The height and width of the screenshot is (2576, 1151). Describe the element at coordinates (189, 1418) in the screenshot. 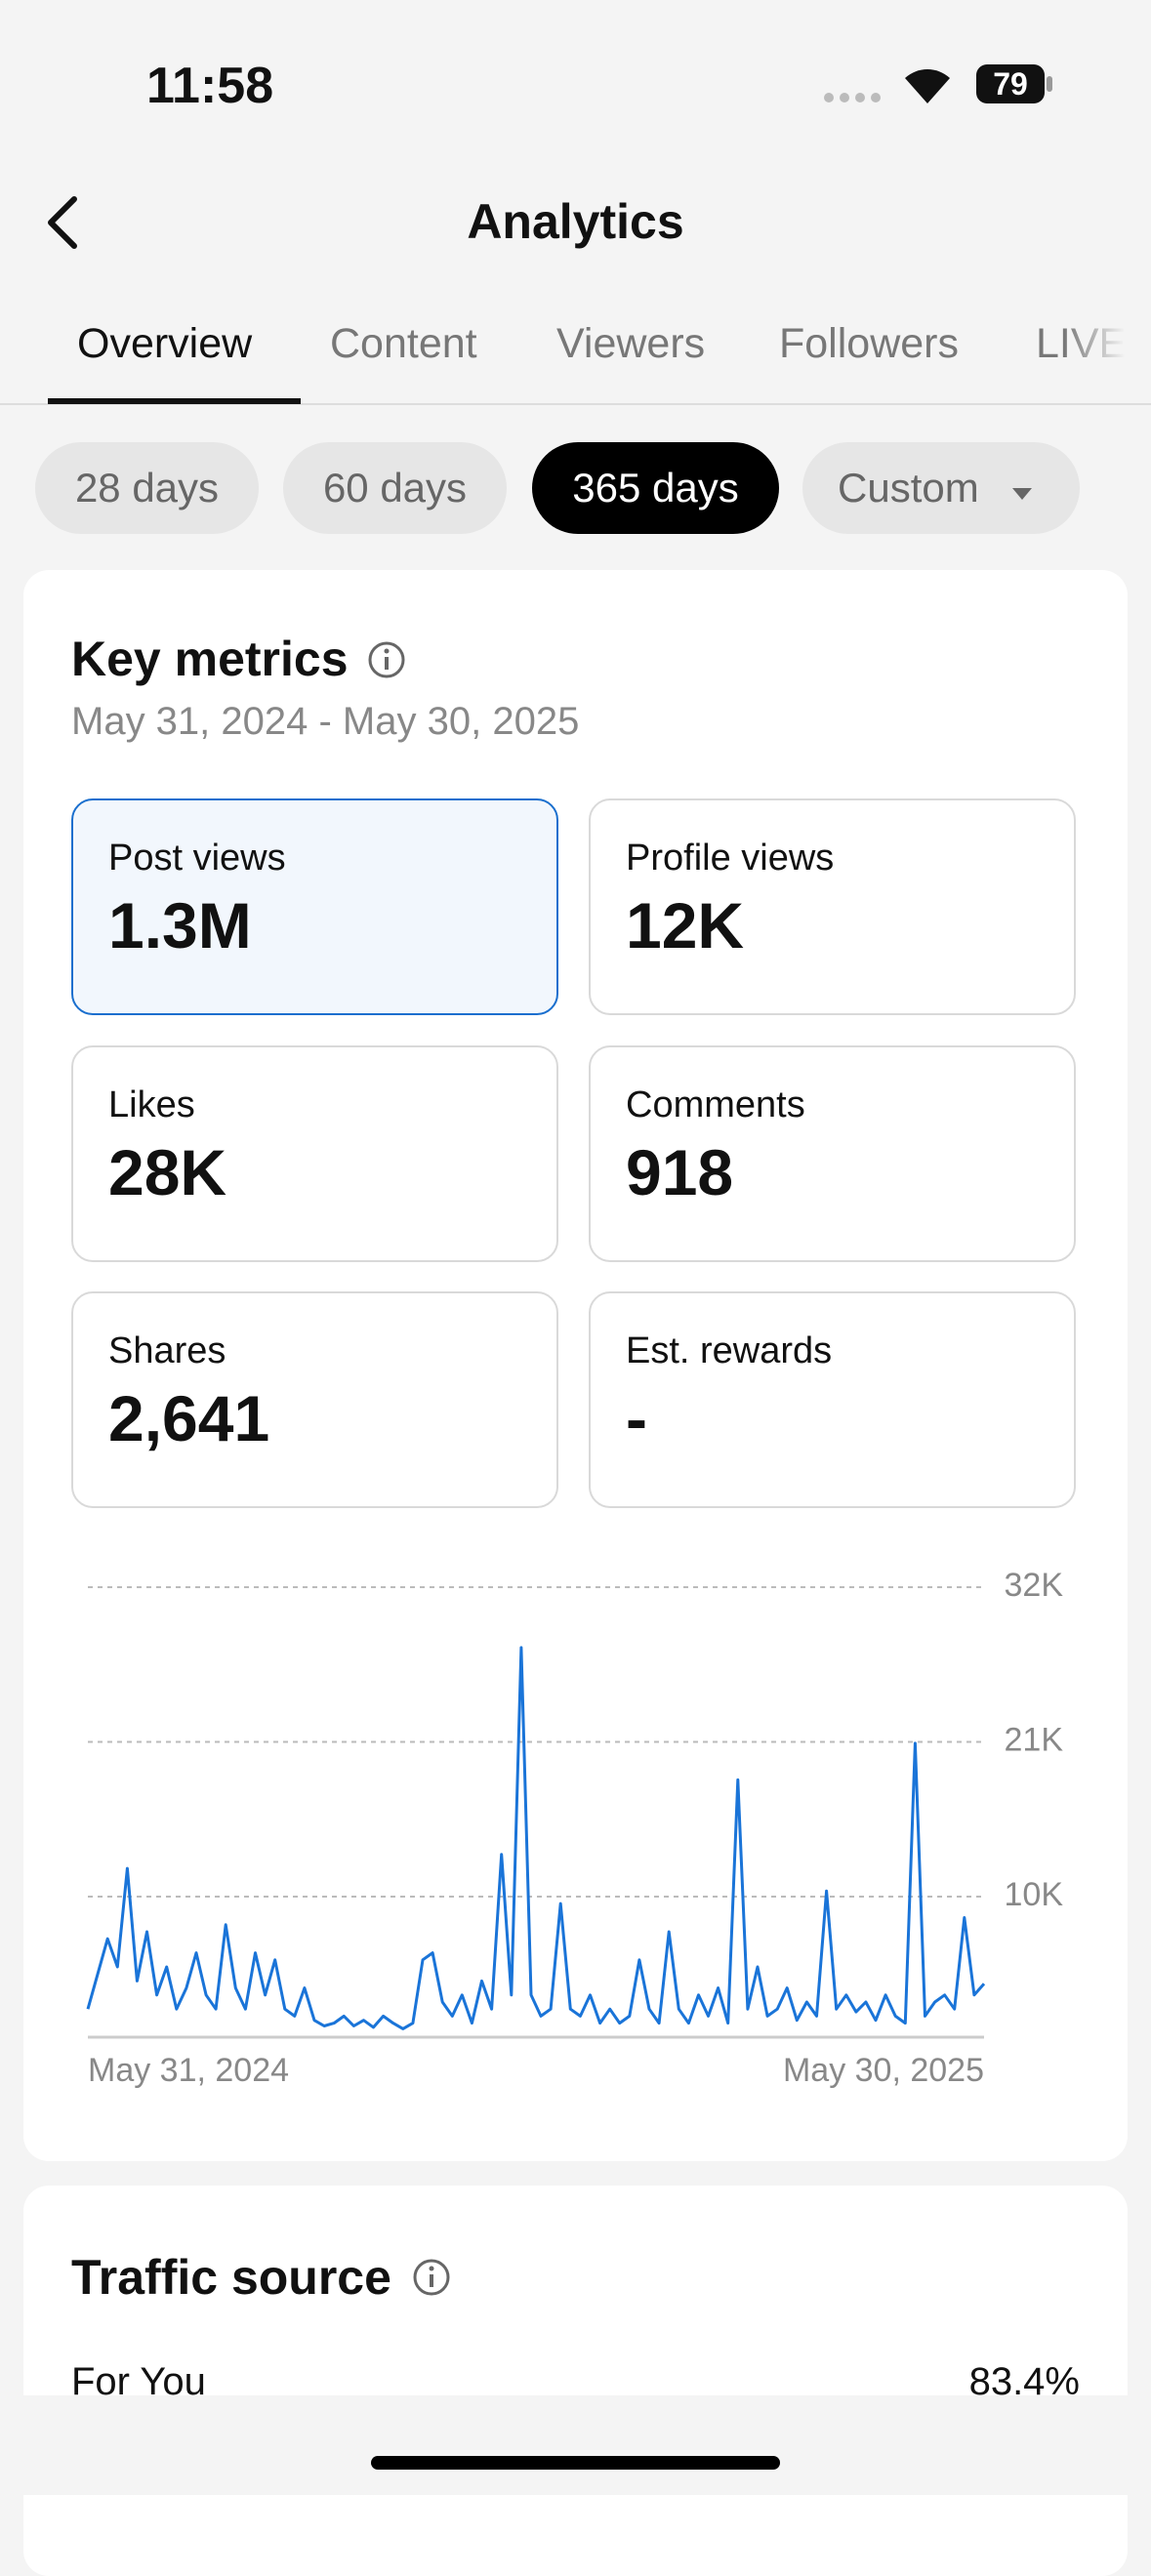

I see `metric-value: 2,641` at that location.